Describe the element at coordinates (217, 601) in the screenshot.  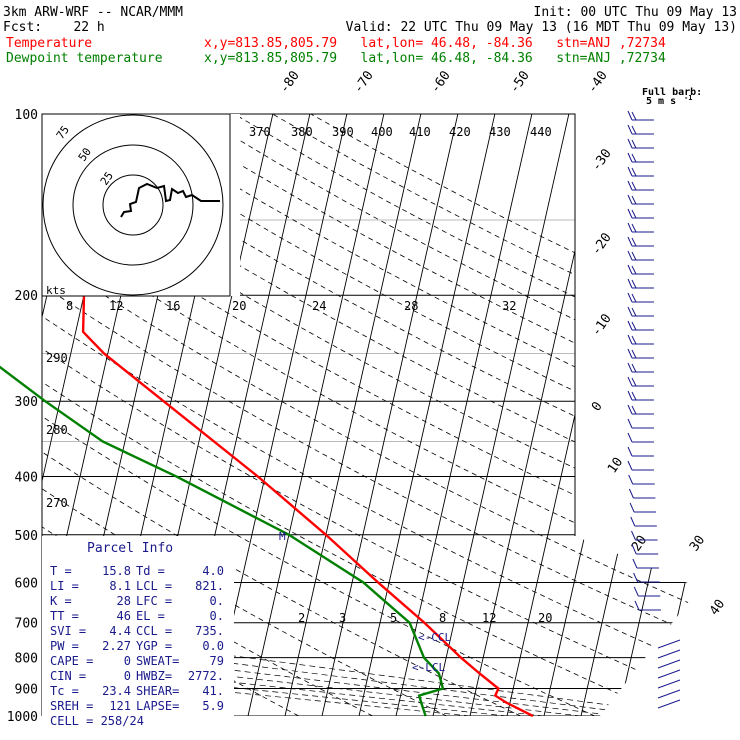
I see `parcel-value: 0.` at that location.